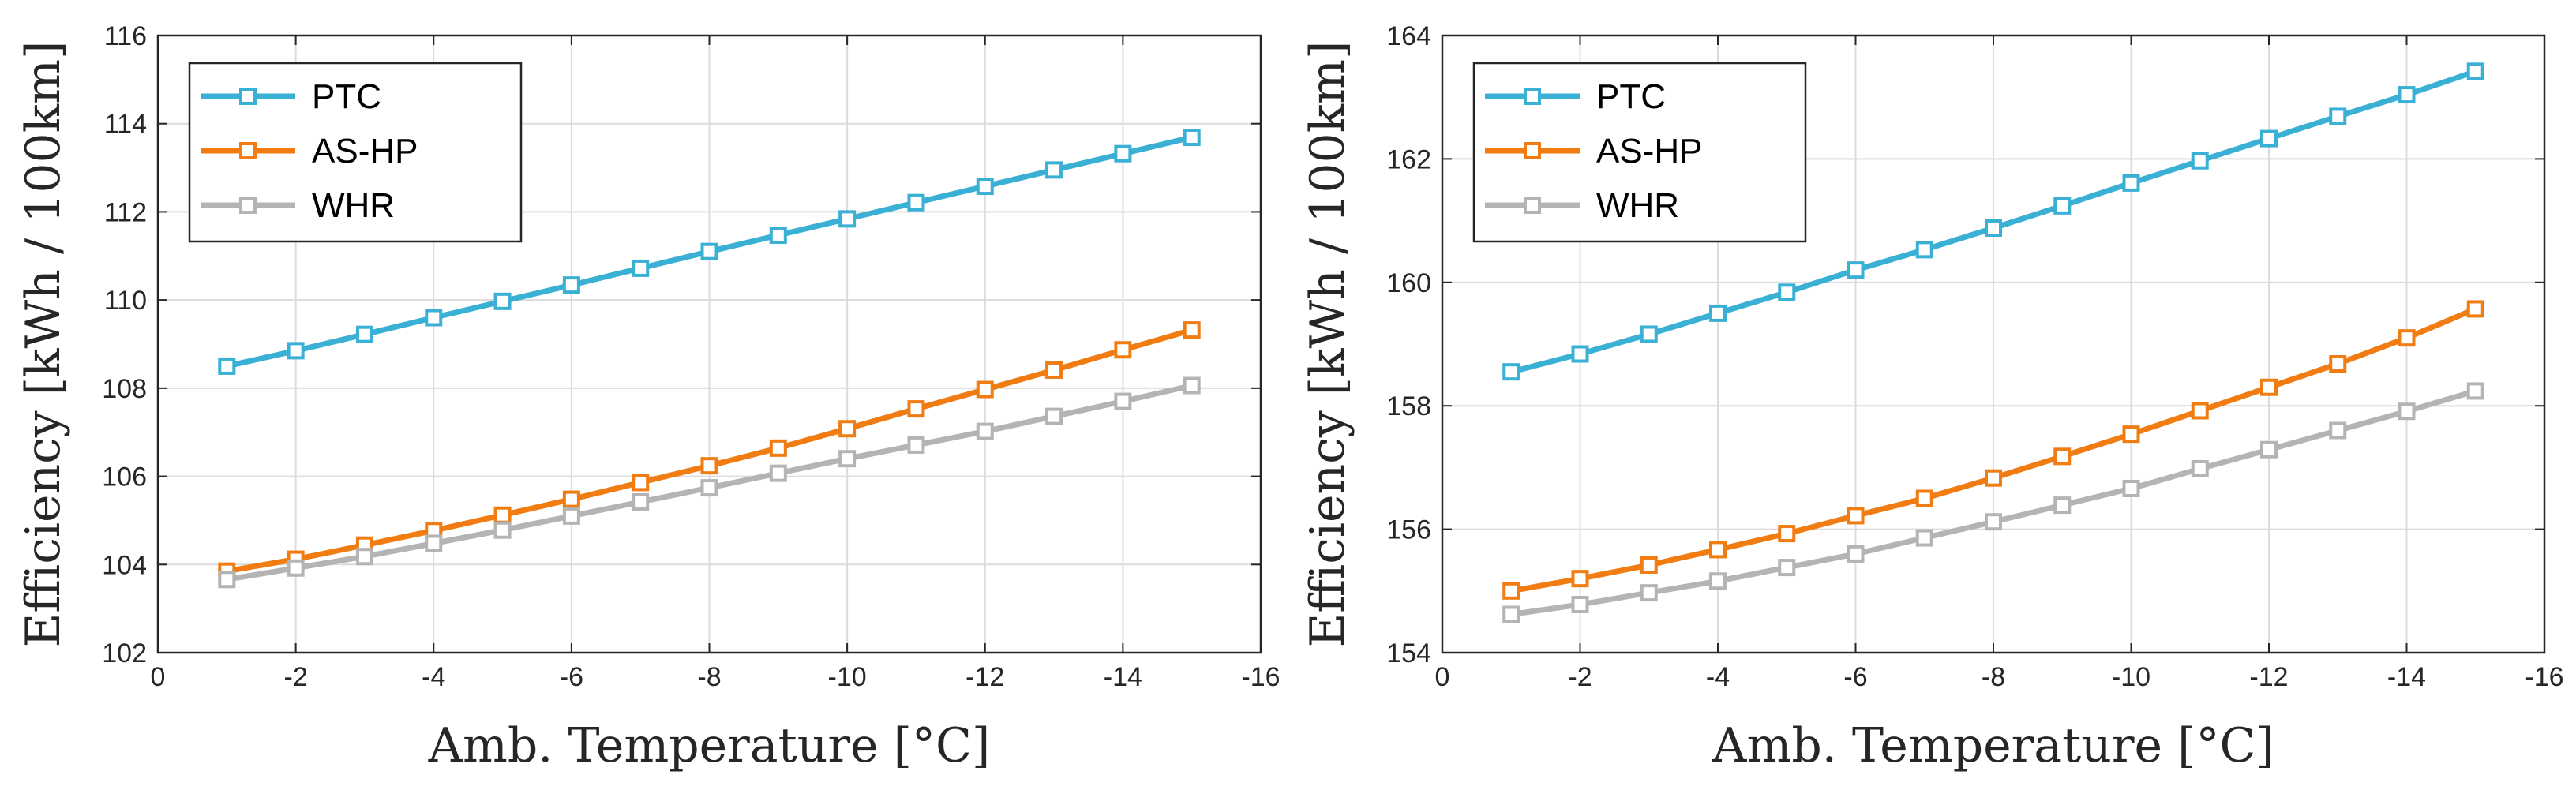 The width and height of the screenshot is (2576, 790). What do you see at coordinates (1408, 530) in the screenshot?
I see `y-tick-label: 156` at bounding box center [1408, 530].